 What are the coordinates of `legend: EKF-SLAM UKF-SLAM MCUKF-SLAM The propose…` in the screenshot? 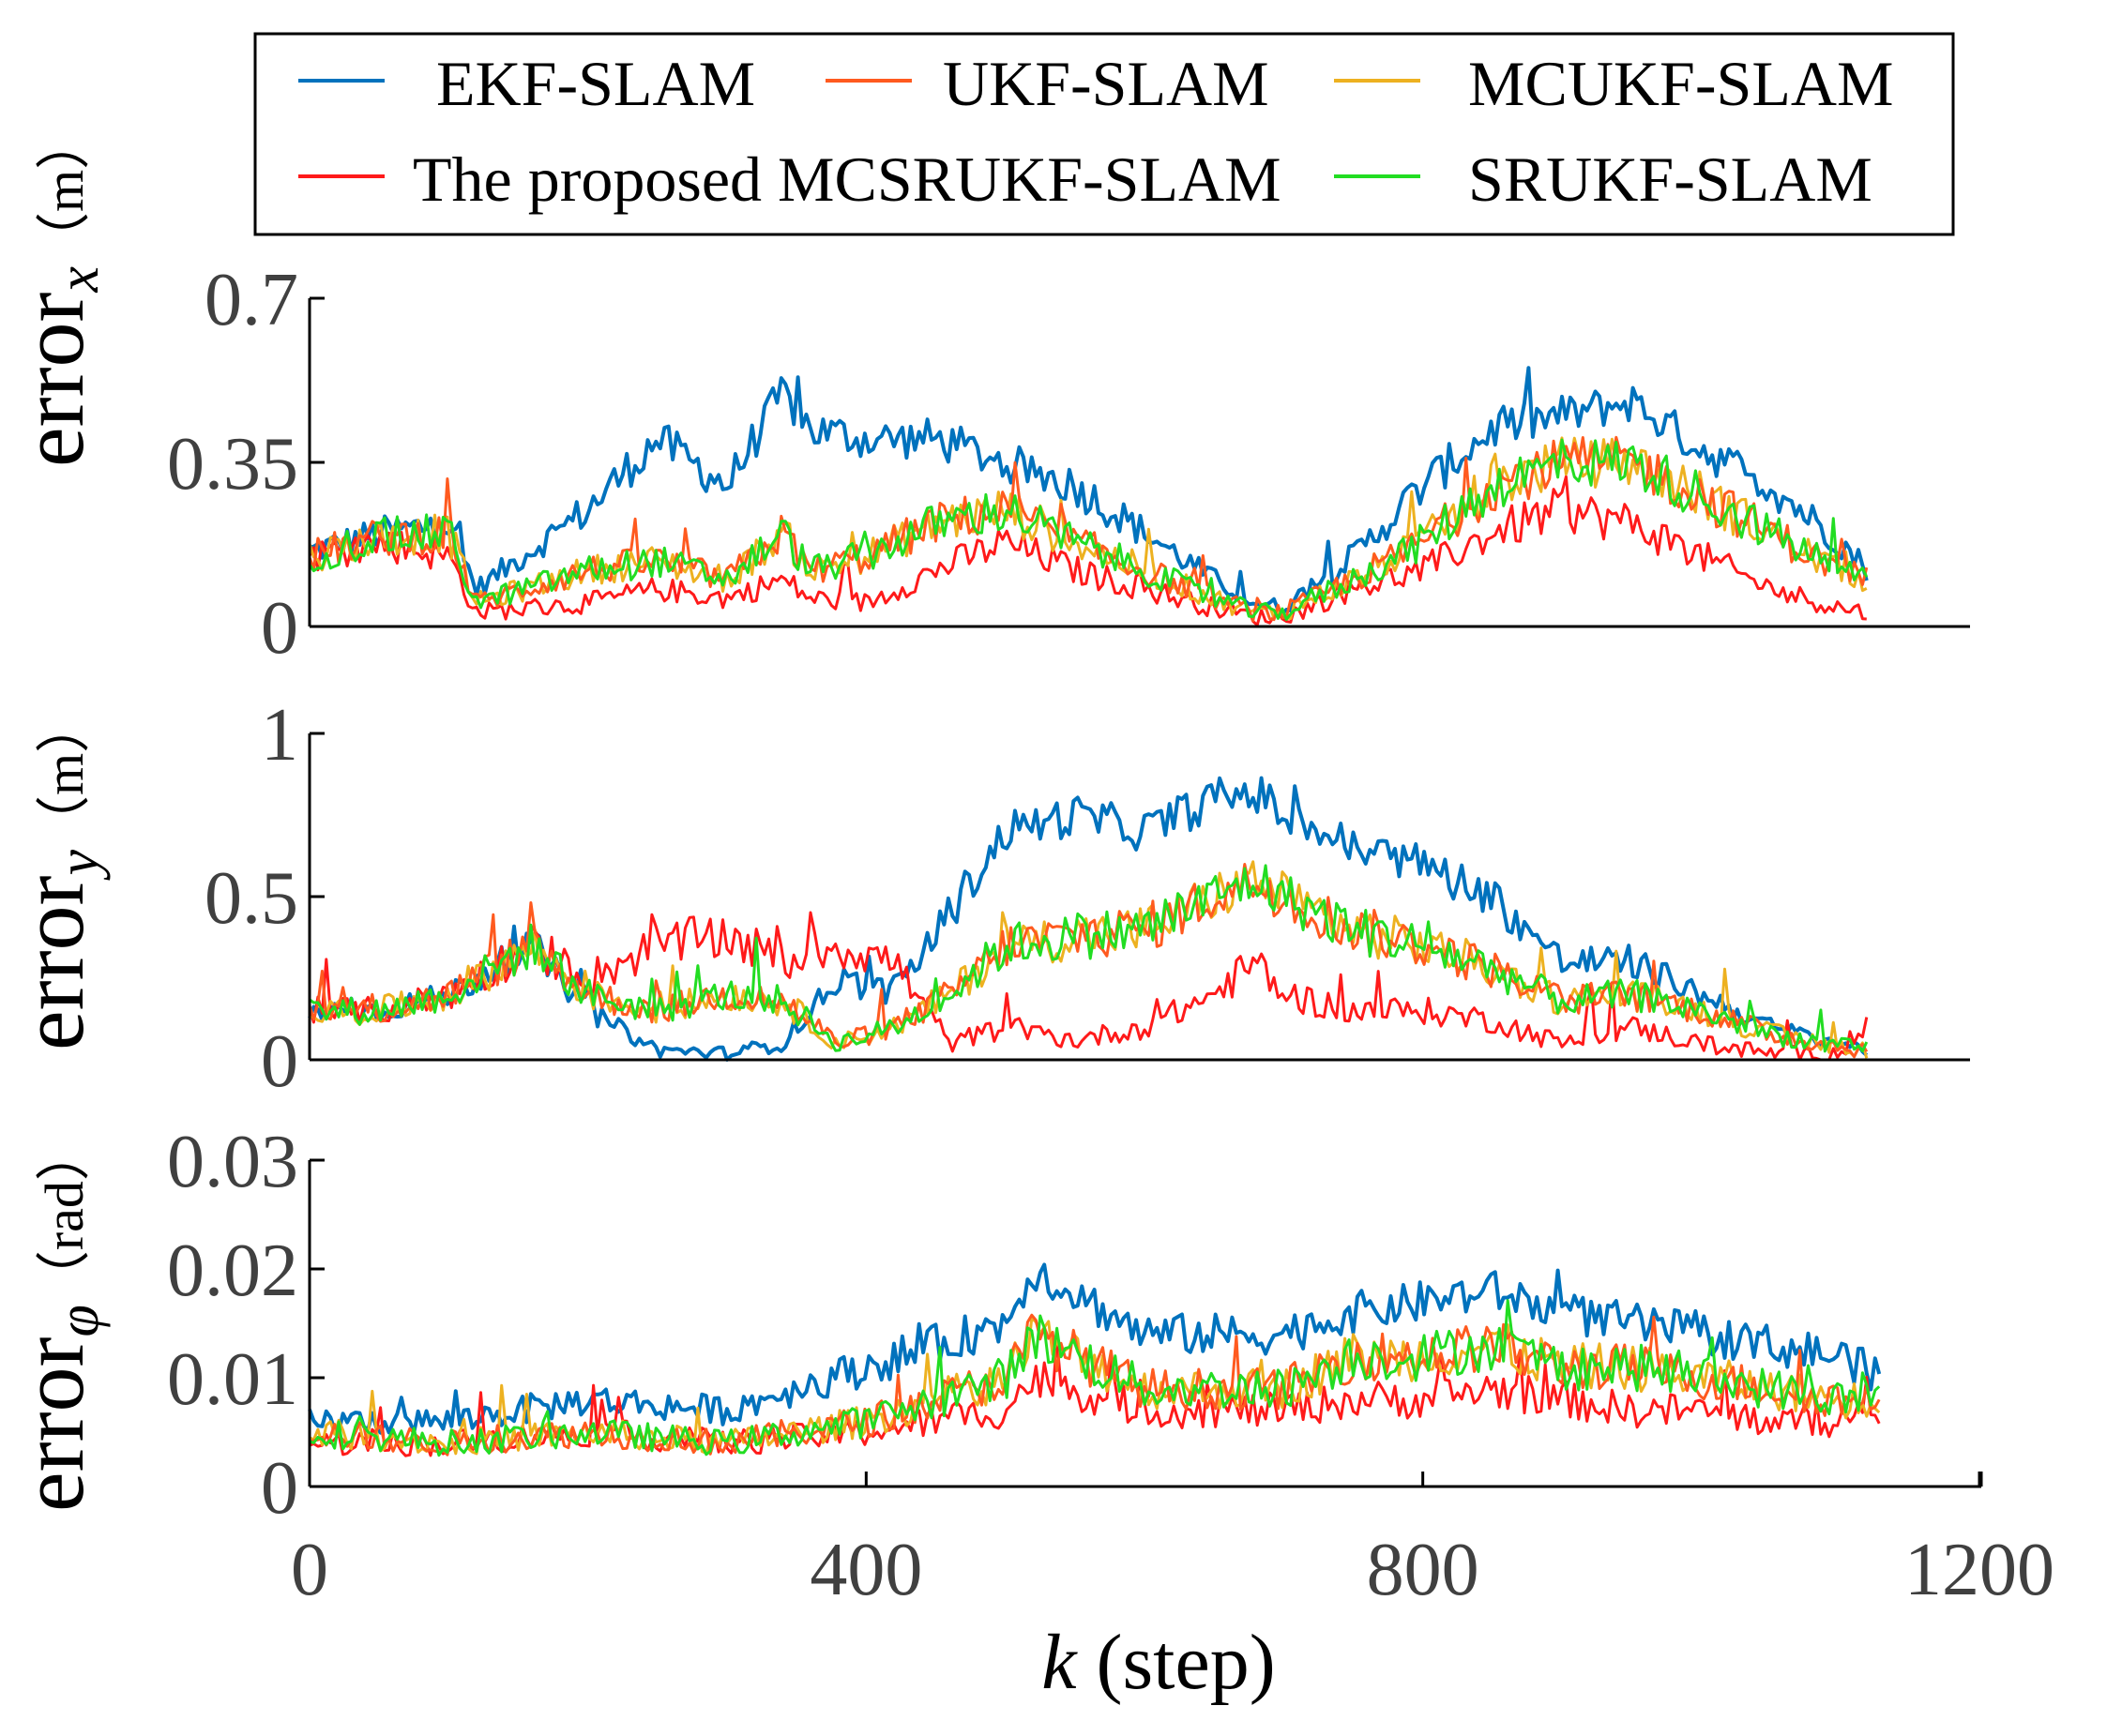 It's located at (1104, 134).